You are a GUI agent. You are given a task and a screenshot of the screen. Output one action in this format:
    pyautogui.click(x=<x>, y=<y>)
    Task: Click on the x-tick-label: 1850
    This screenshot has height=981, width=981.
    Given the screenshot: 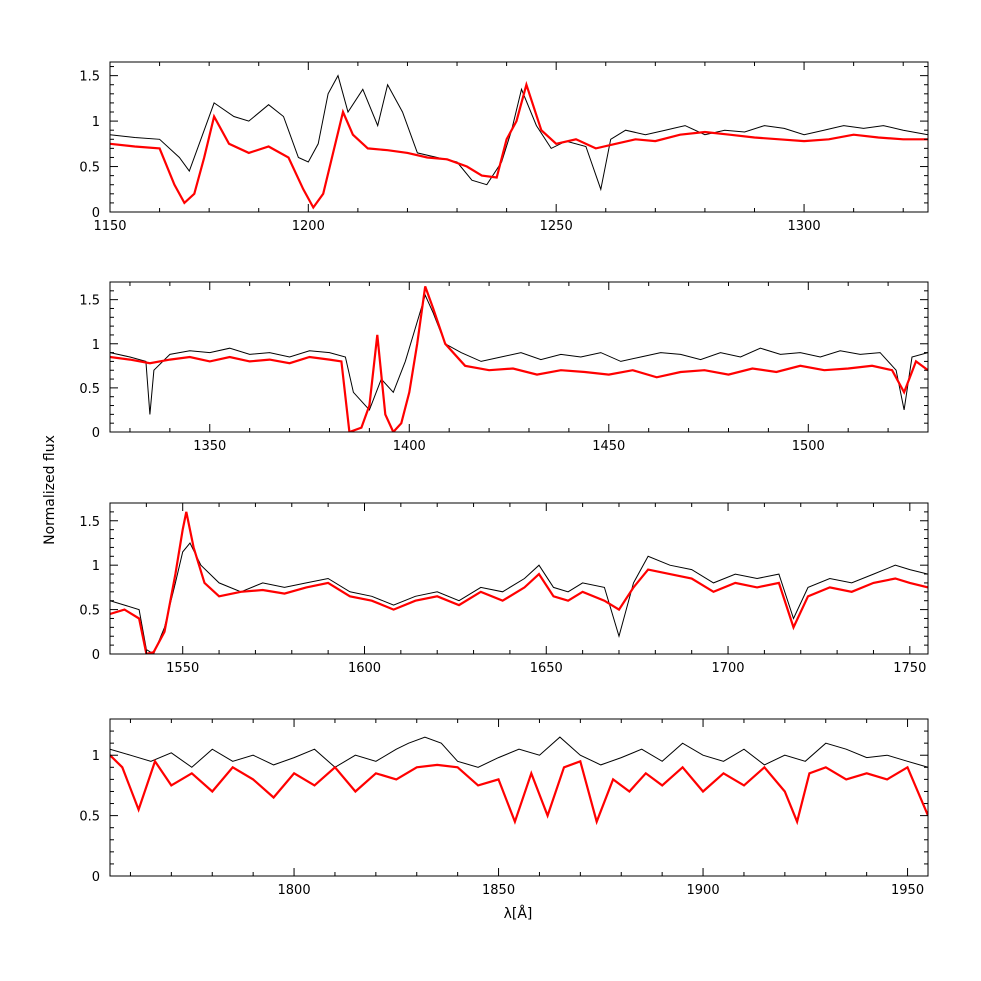 What is the action you would take?
    pyautogui.click(x=498, y=890)
    